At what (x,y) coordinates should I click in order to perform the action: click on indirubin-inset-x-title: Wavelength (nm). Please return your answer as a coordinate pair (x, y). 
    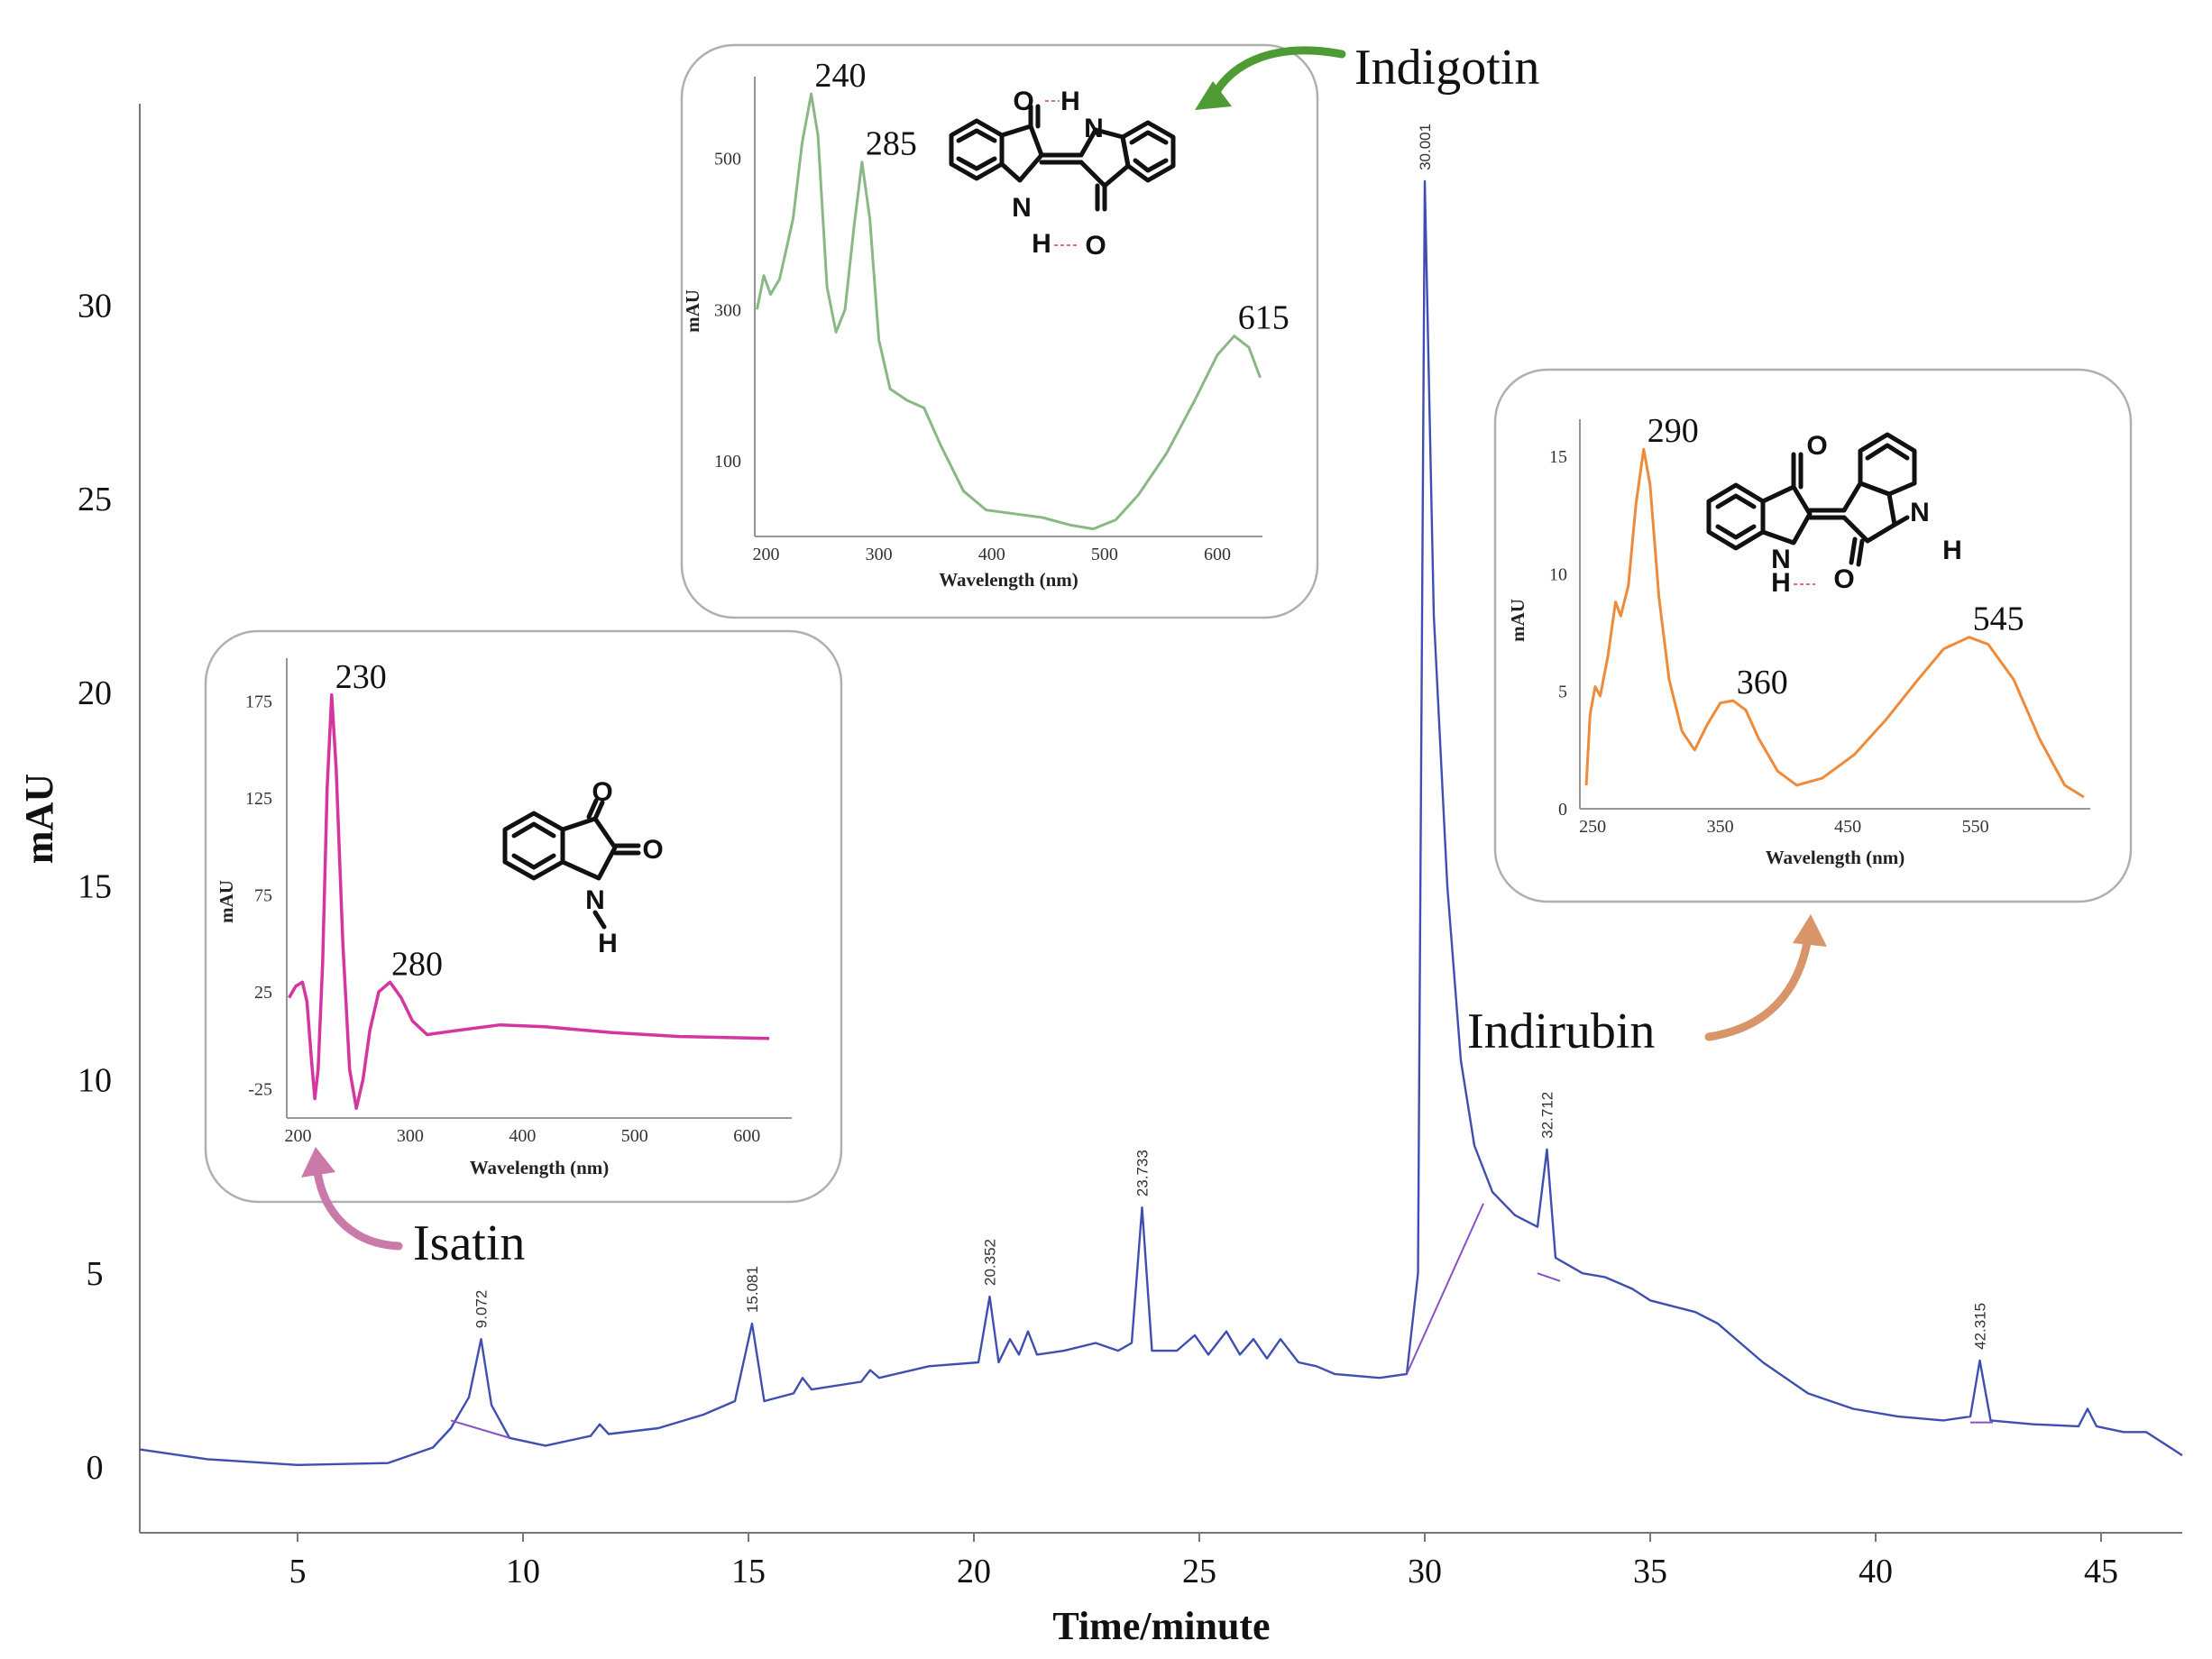
    Looking at the image, I should click on (1836, 857).